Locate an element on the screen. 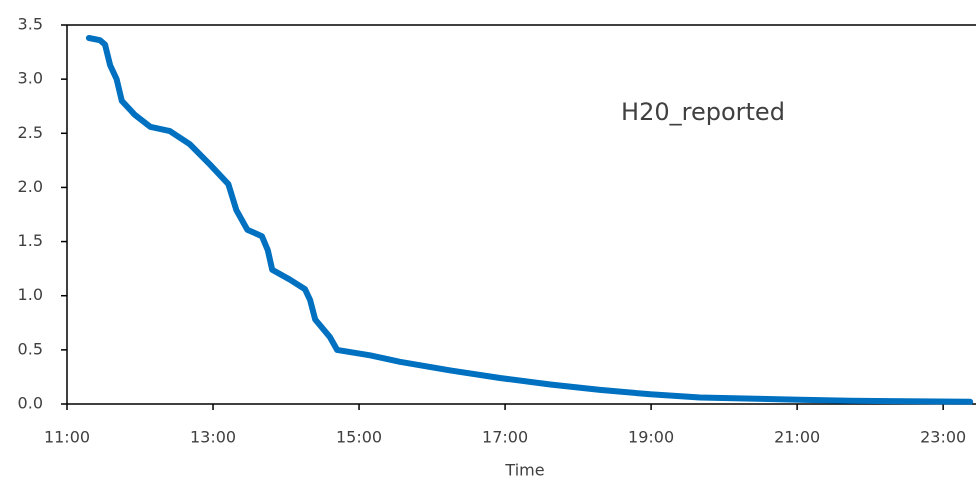  y-tick-label: 1.5 is located at coordinates (30, 240).